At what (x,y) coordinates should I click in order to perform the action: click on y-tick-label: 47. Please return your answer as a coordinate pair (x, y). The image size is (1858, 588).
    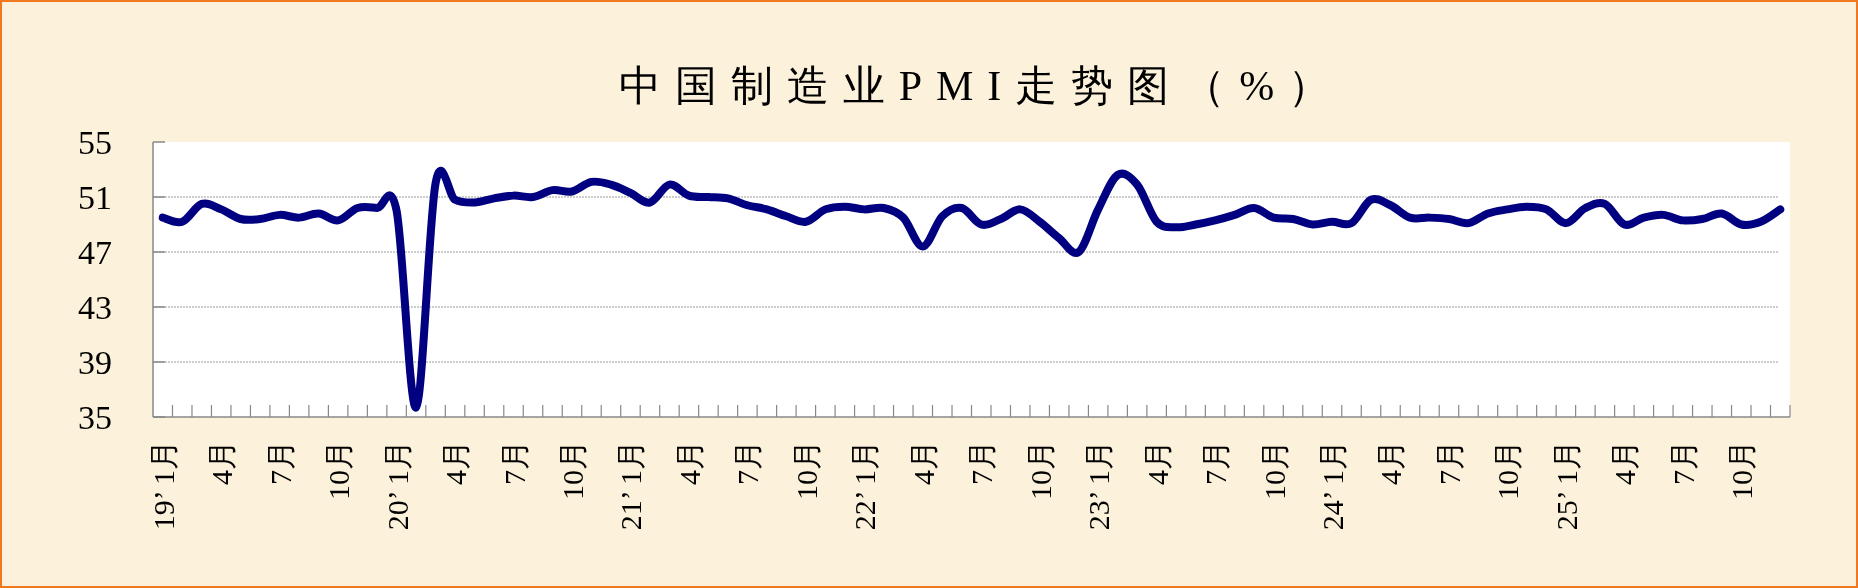
    Looking at the image, I should click on (95, 252).